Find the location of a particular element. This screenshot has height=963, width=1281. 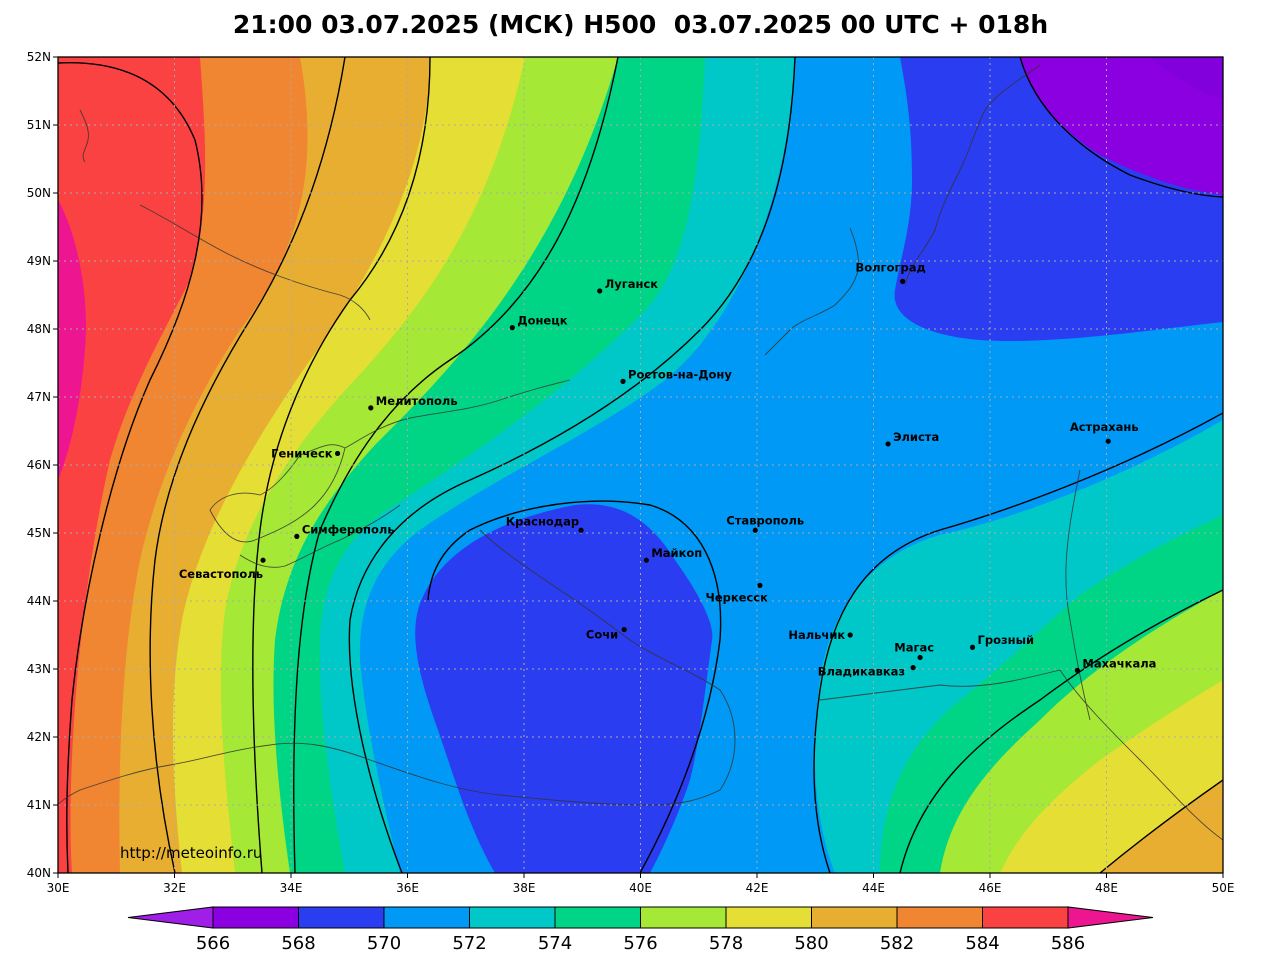

city-label: Геническ is located at coordinates (302, 453).